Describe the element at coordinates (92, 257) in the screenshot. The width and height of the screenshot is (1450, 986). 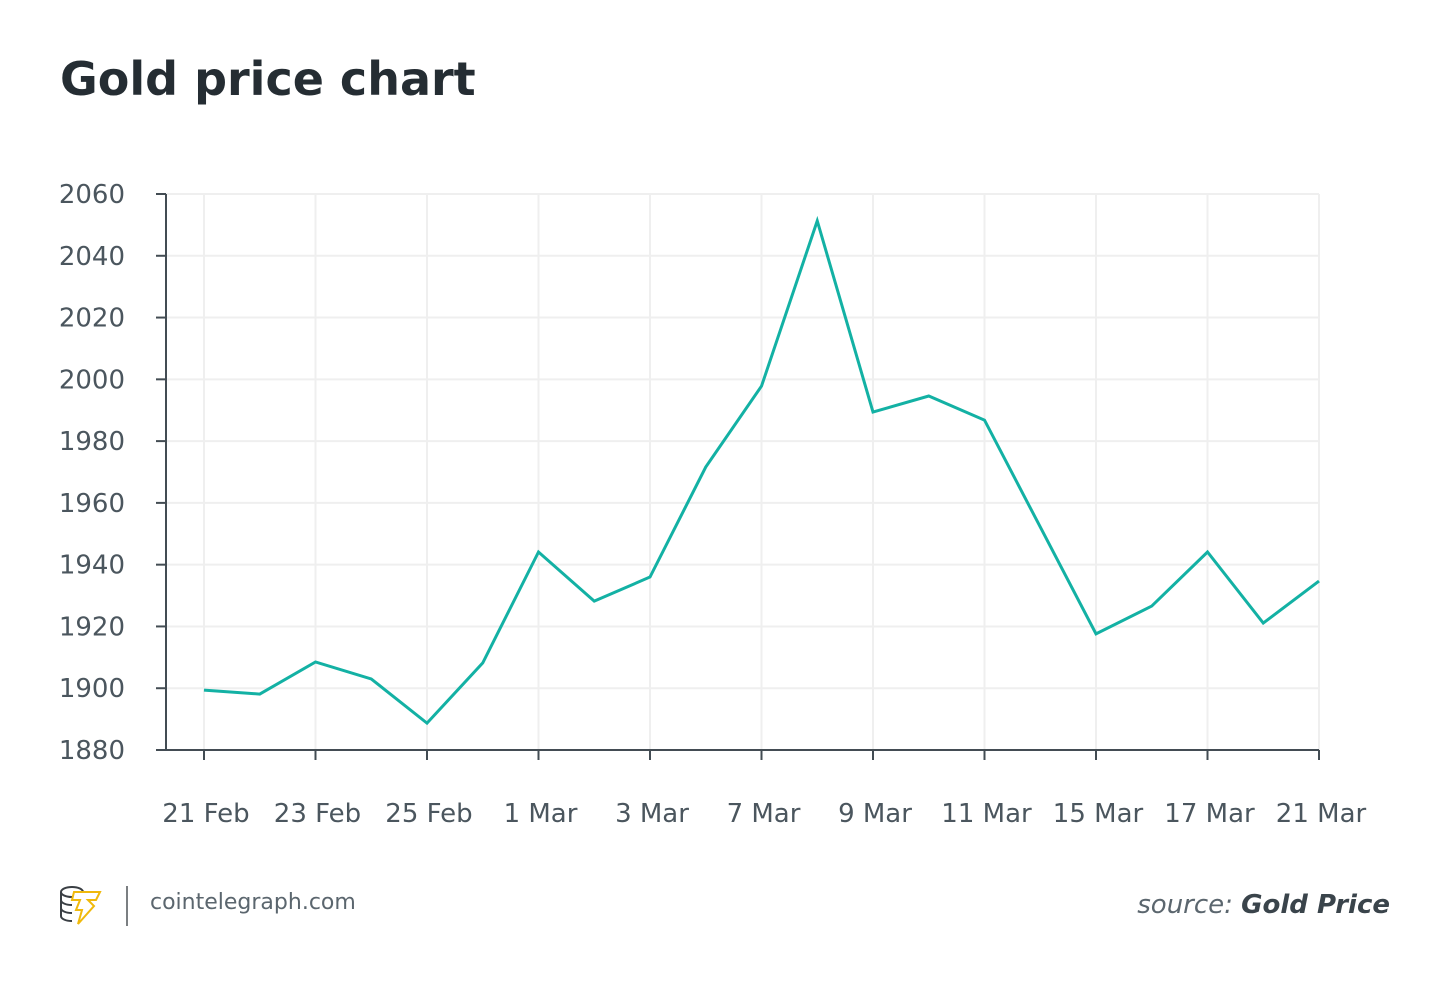
I see `y-tick-label: 2040` at that location.